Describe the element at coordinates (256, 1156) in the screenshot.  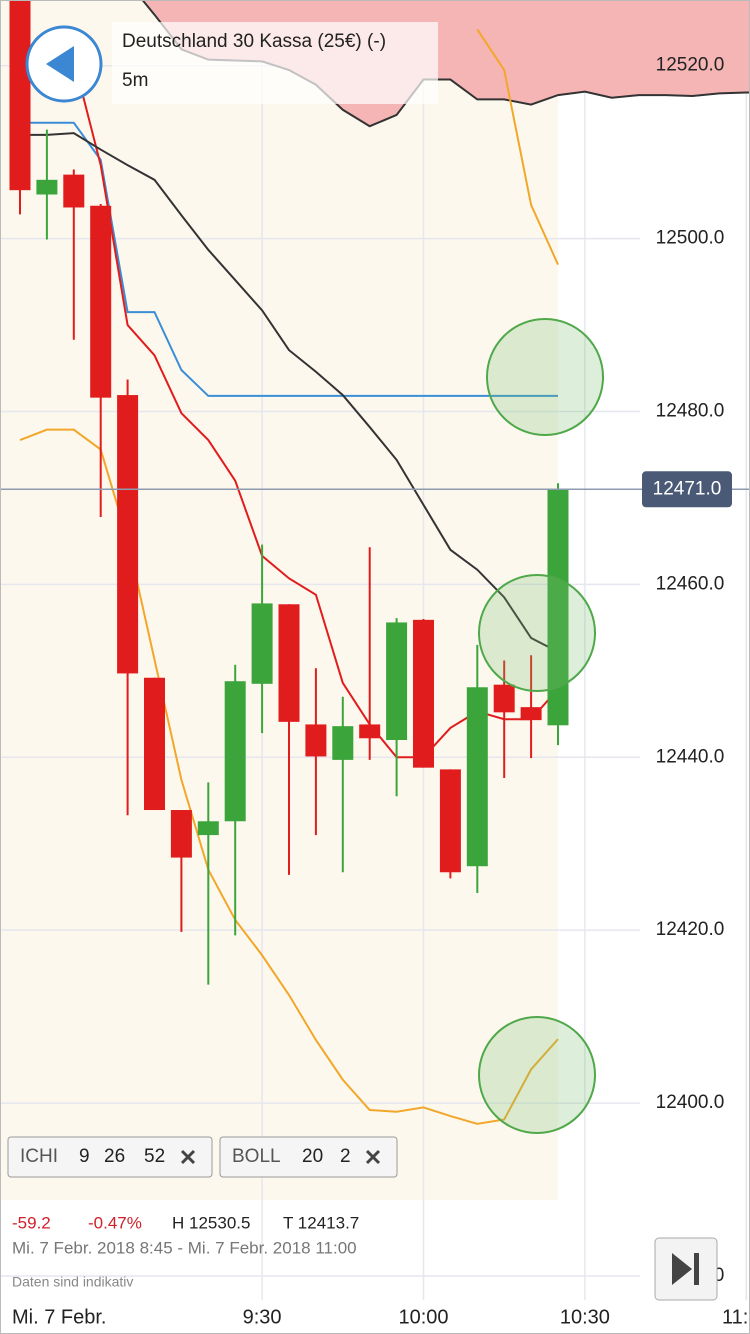
I see `chip-name: BOLL` at that location.